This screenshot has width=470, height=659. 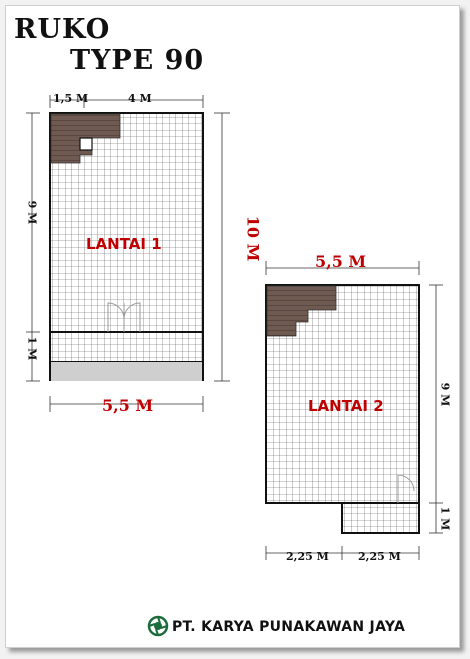 What do you see at coordinates (62, 29) in the screenshot?
I see `title-line-1: RUKO` at bounding box center [62, 29].